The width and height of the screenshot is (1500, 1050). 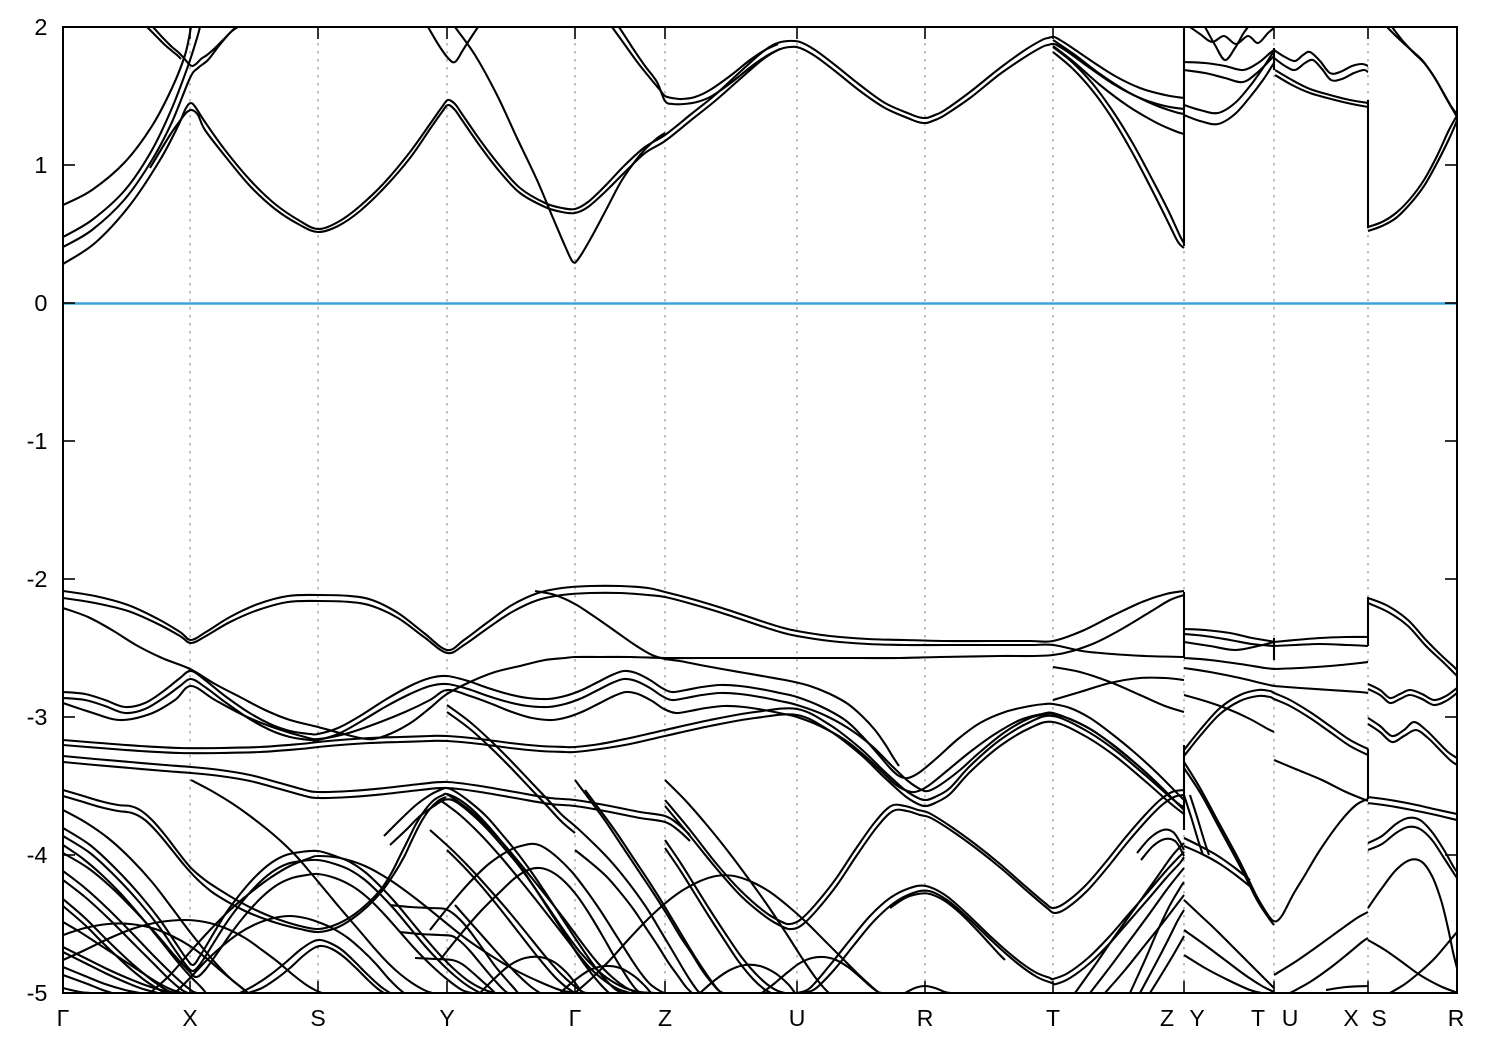 What do you see at coordinates (40, 165) in the screenshot?
I see `svg-text: 1` at bounding box center [40, 165].